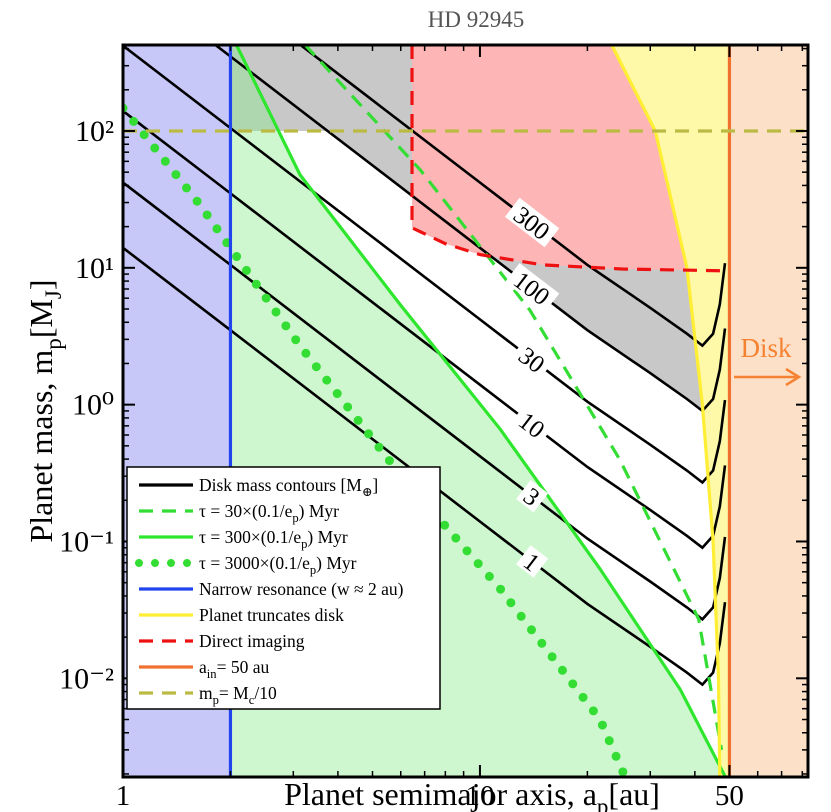 The height and width of the screenshot is (812, 831). I want to click on legend-label: mp= Mc/10, so click(238, 695).